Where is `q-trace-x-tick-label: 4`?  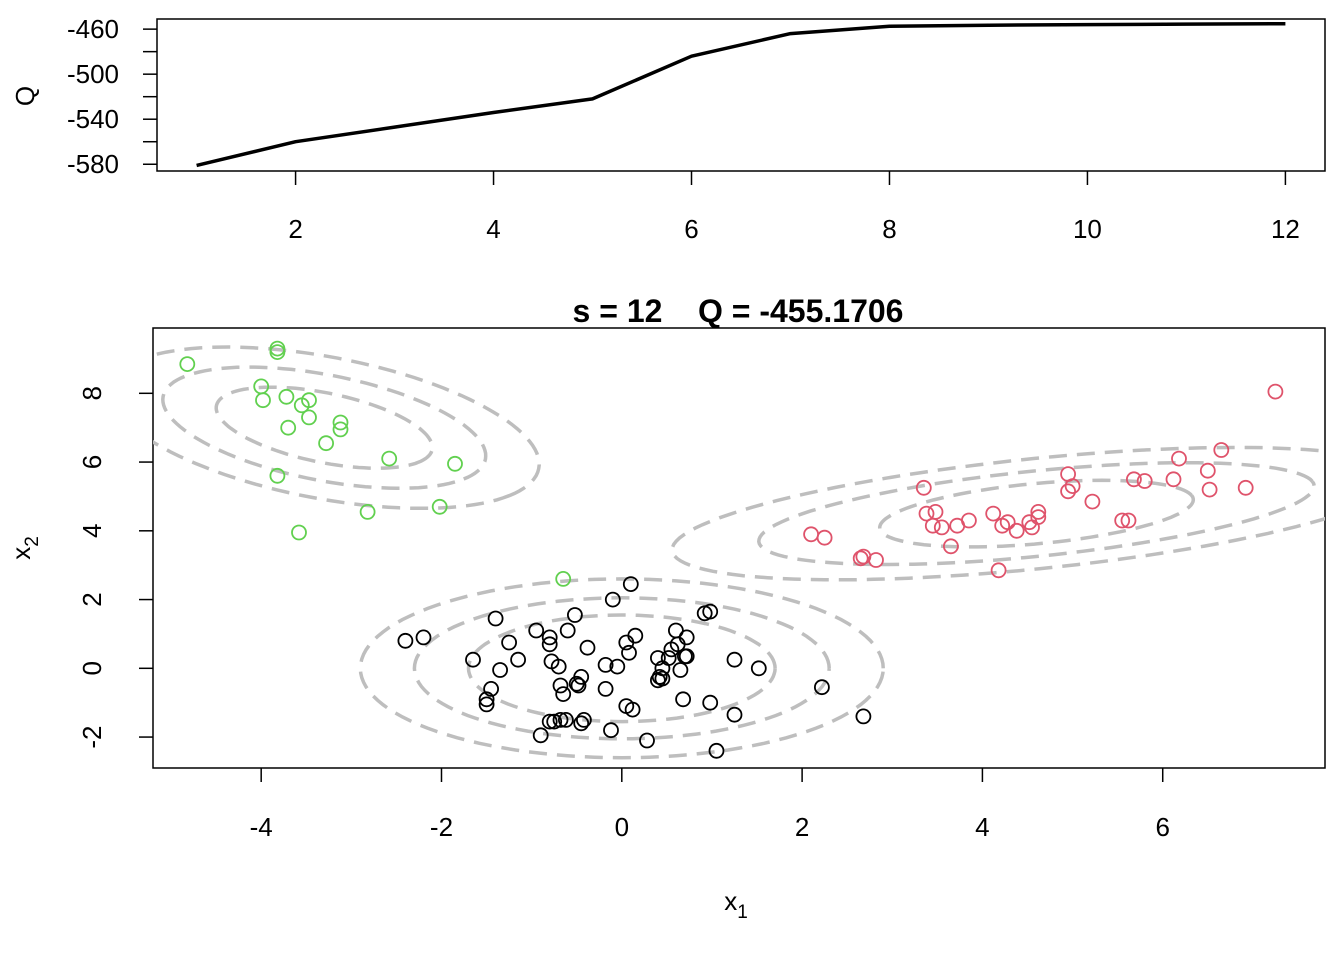
q-trace-x-tick-label: 4 is located at coordinates (493, 229).